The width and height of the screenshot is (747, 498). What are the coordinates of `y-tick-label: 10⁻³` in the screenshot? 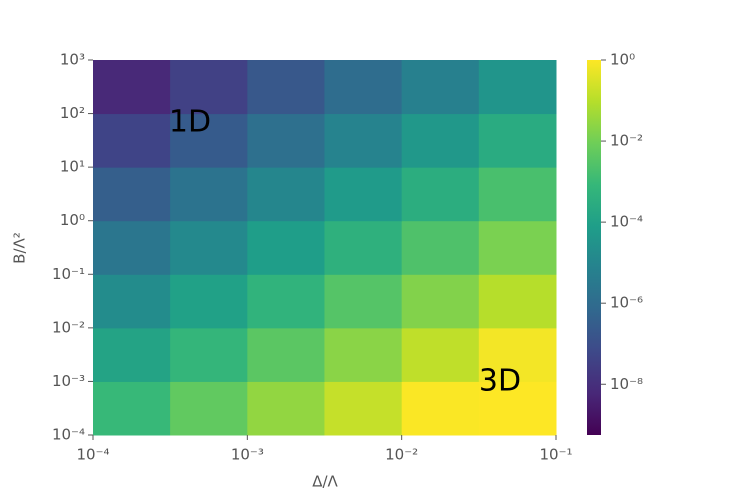 It's located at (68, 381).